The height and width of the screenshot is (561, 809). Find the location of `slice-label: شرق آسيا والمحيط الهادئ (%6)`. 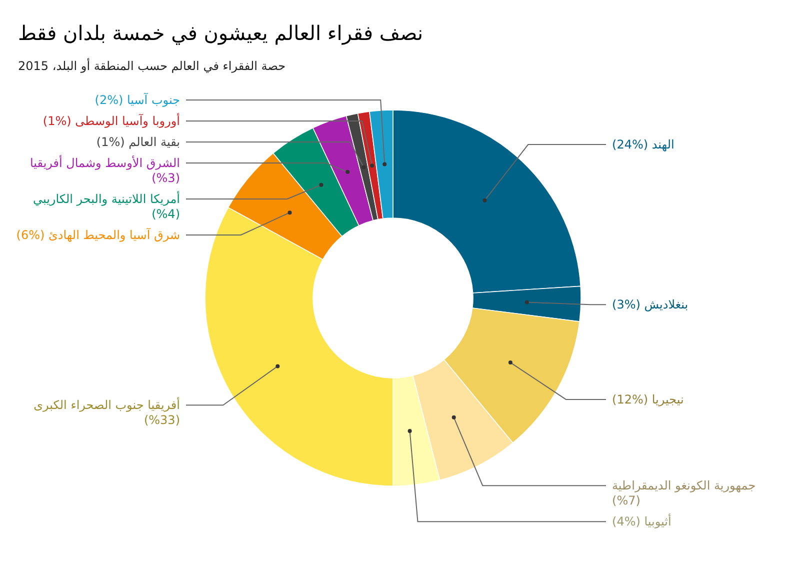

slice-label: شرق آسيا والمحيط الهادئ (%6) is located at coordinates (98, 234).